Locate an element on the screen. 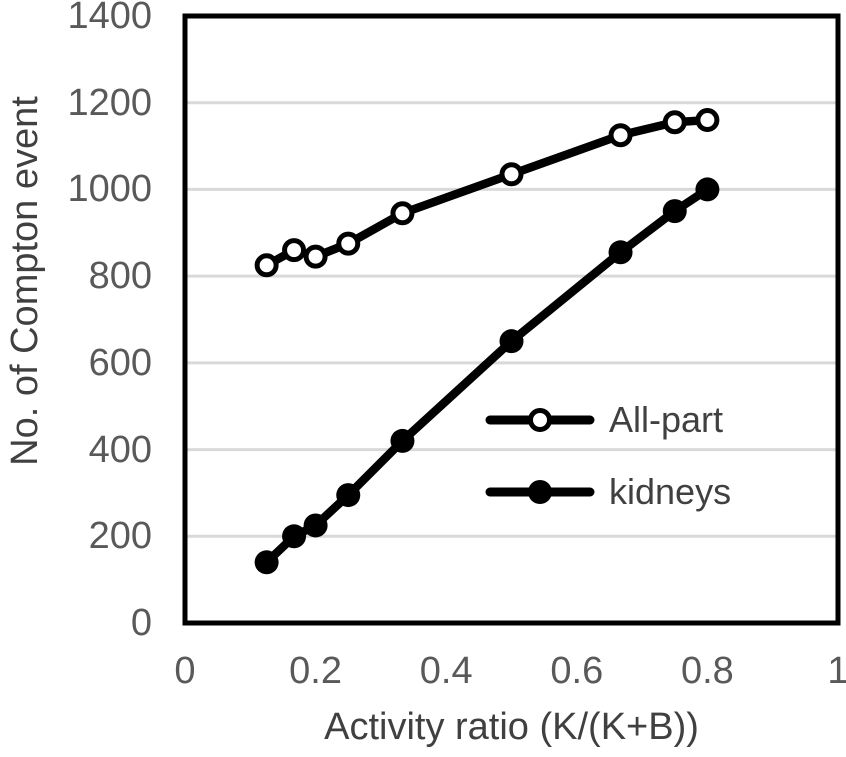  series-line-all-part is located at coordinates (487, 192).